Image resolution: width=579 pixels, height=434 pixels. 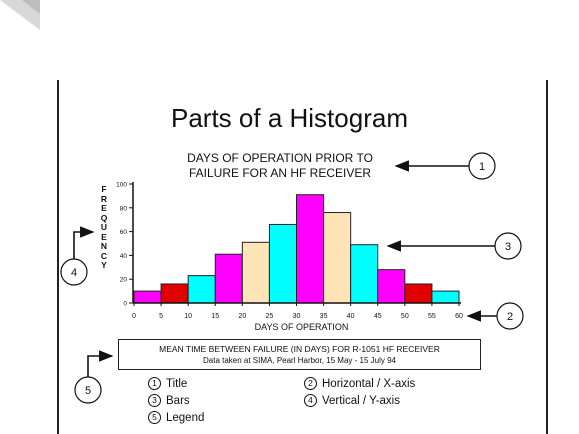 I want to click on key-number: 1, so click(x=154, y=383).